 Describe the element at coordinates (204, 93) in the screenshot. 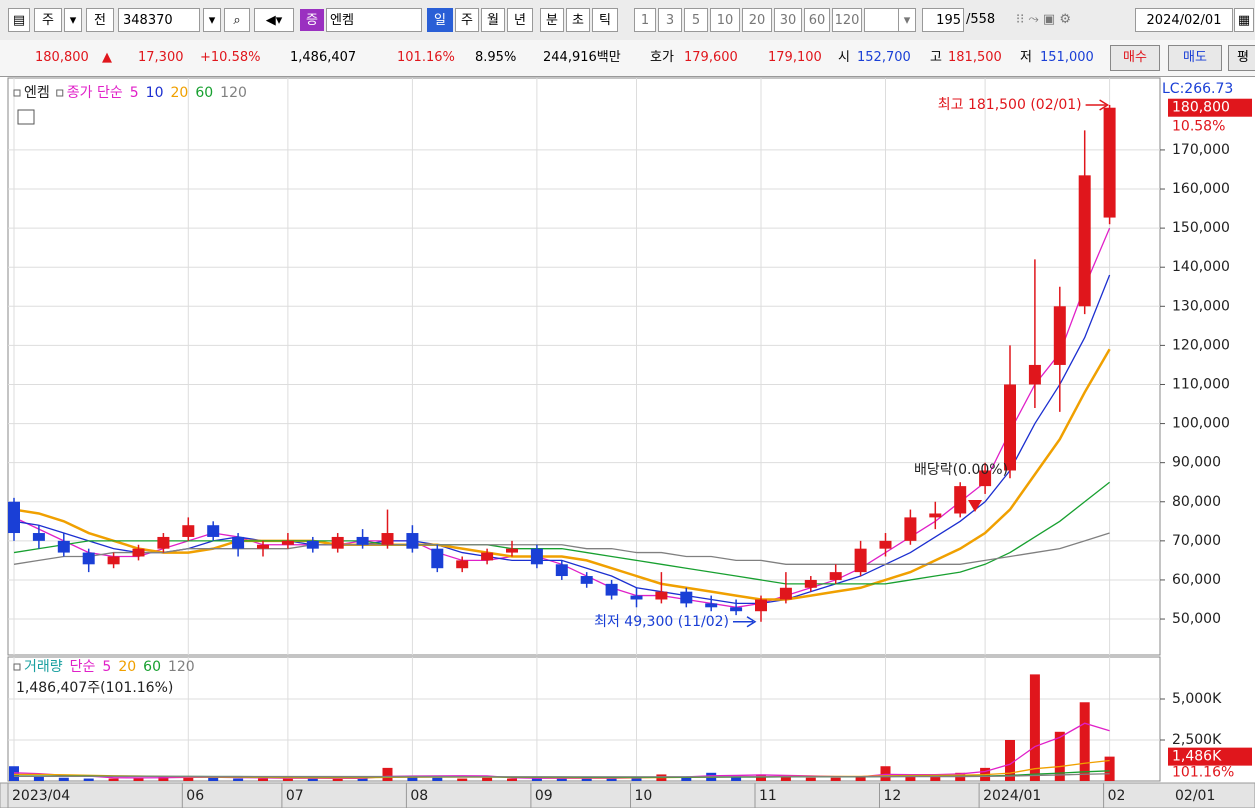

I see `legend-text: 60` at that location.